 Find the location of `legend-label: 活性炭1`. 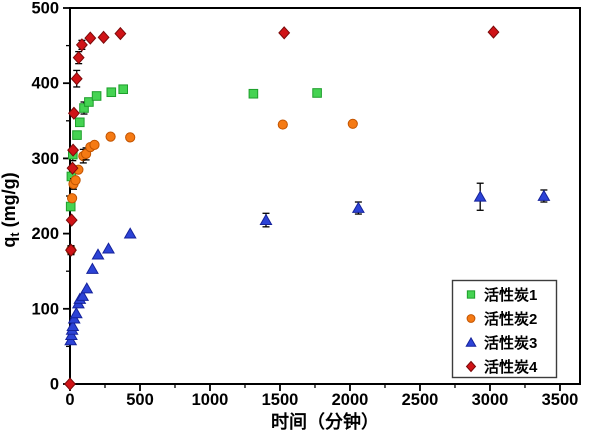

legend-label: 活性炭1 is located at coordinates (510, 295).